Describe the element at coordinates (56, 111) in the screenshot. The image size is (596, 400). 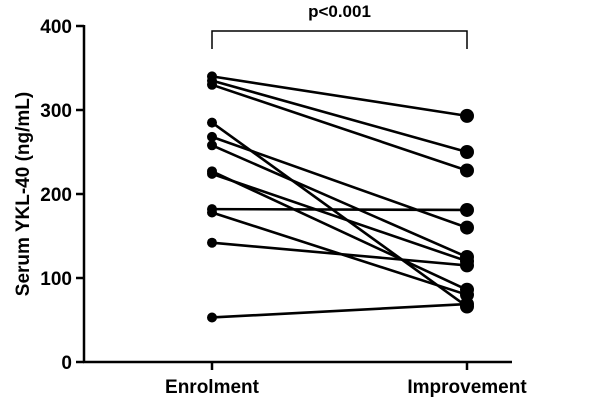
I see `y-tick-label: 300` at that location.